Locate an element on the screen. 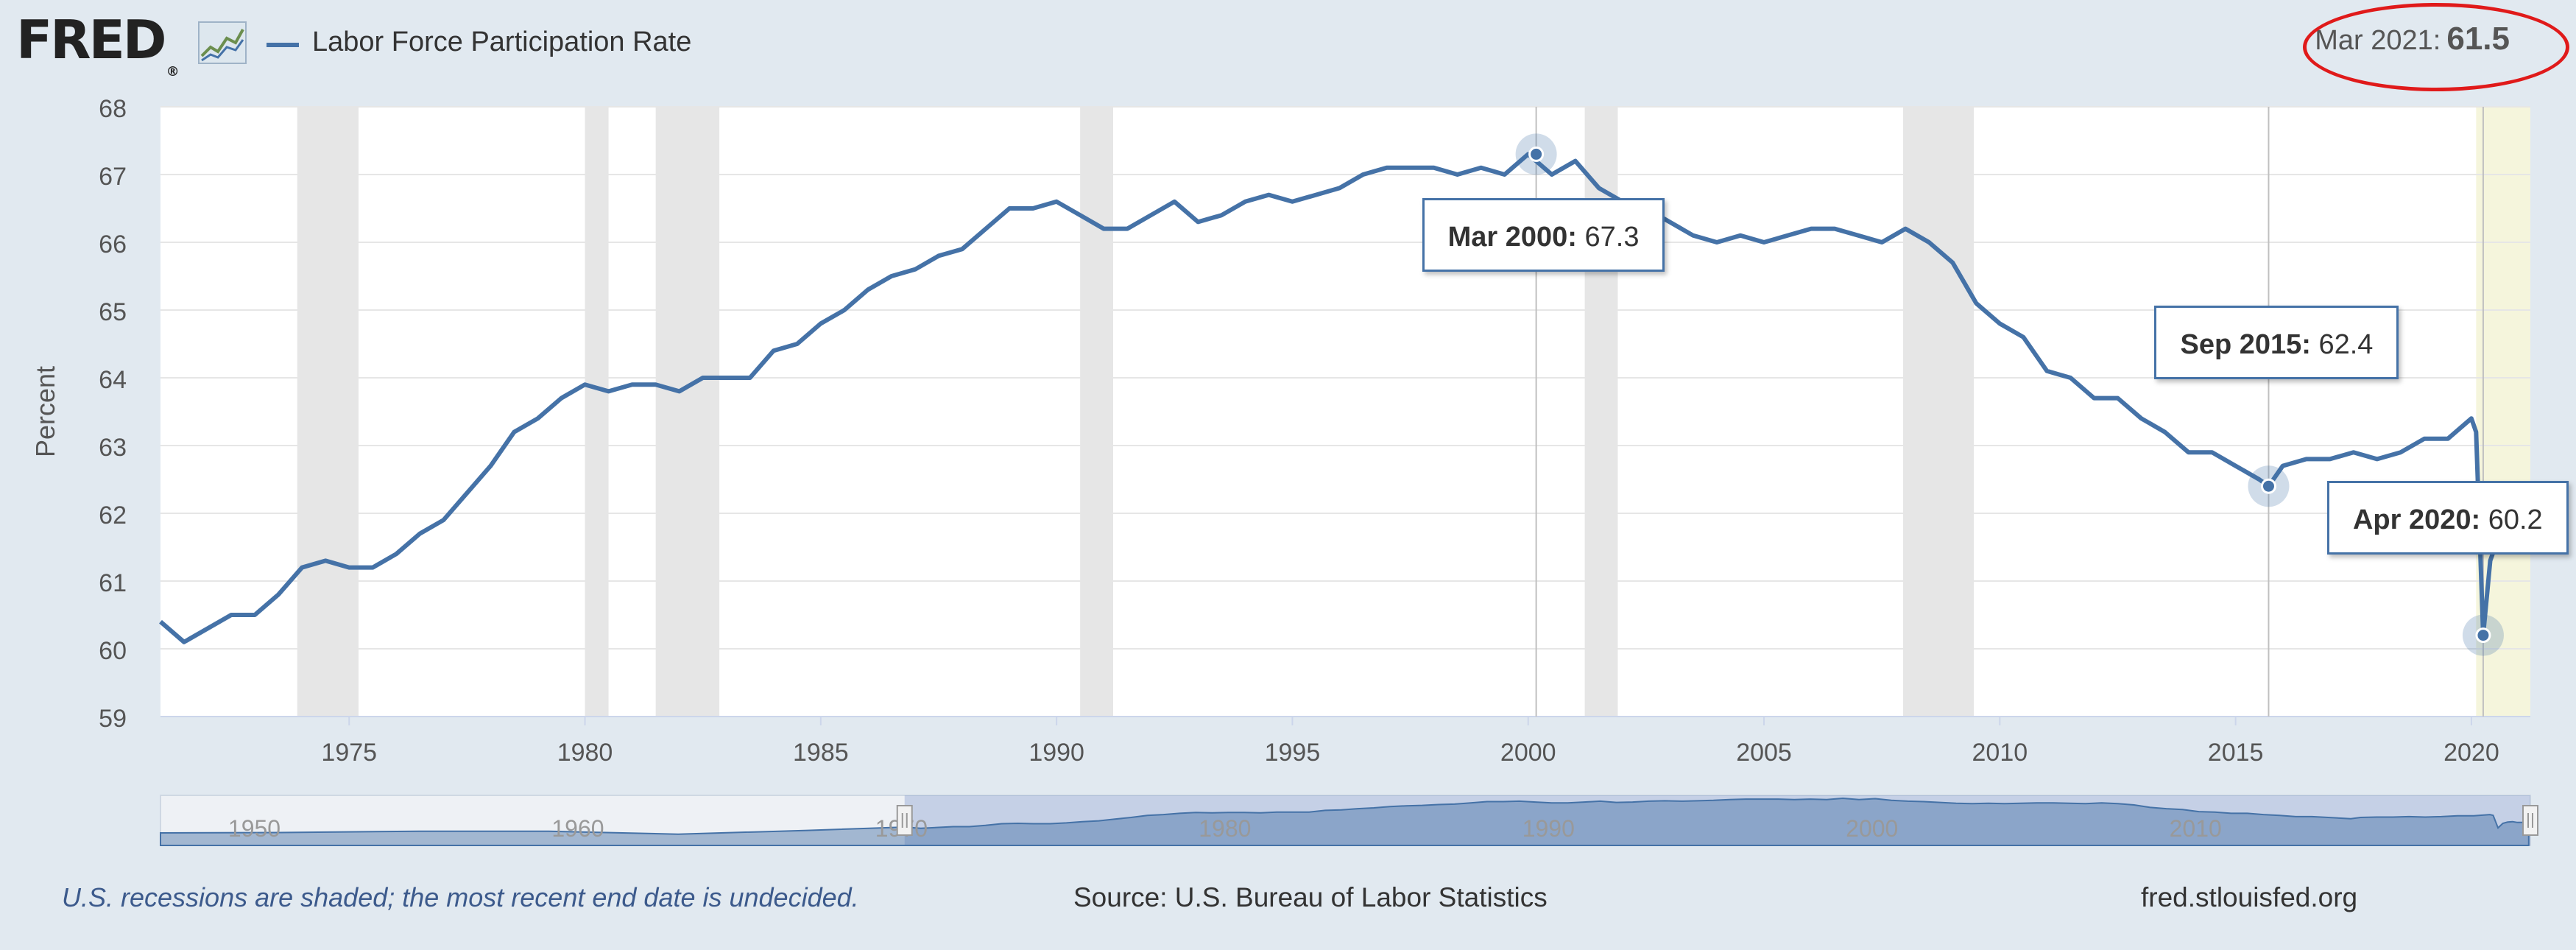 The height and width of the screenshot is (950, 2576). y-tick-label: 66 is located at coordinates (113, 244).